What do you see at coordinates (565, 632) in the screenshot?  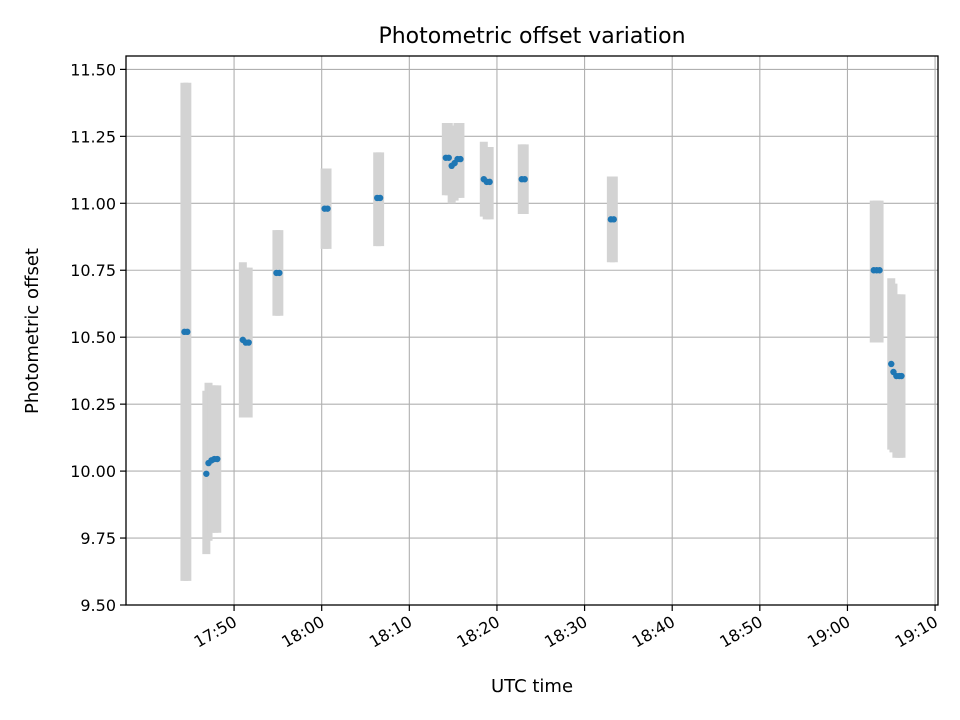 I see `x-tick-label: 18:30` at bounding box center [565, 632].